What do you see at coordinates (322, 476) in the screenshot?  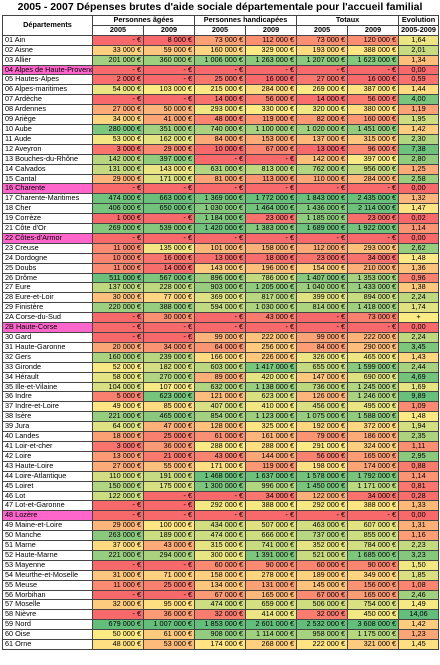 I see `amount-cell: 1 578 000 €` at bounding box center [322, 476].